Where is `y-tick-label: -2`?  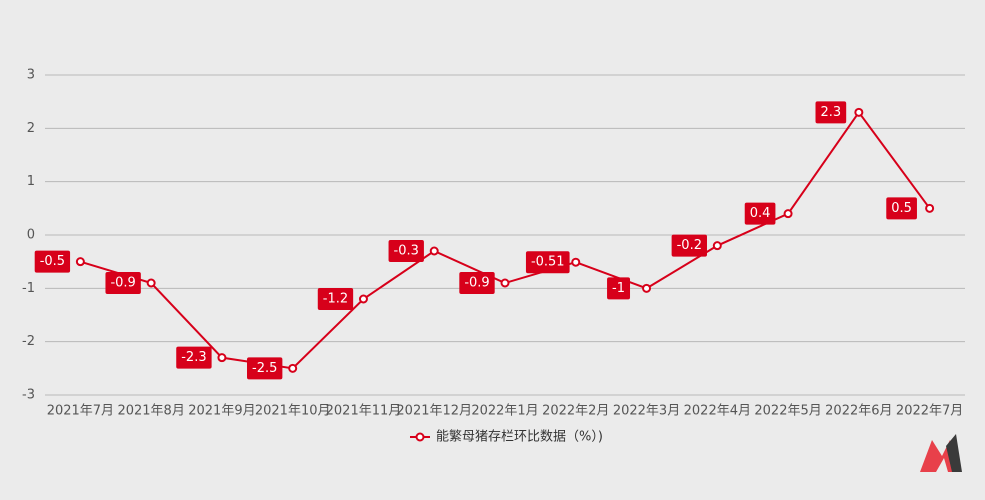
y-tick-label: -2 is located at coordinates (28, 341).